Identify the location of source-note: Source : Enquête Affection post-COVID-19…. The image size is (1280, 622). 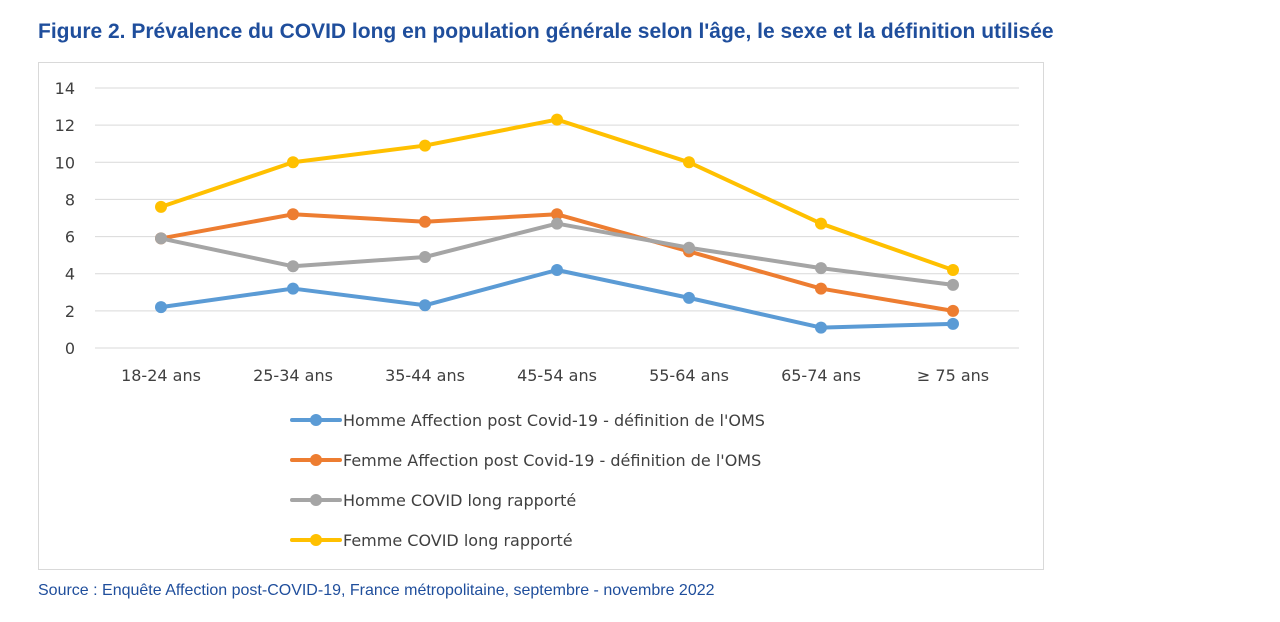
(376, 590).